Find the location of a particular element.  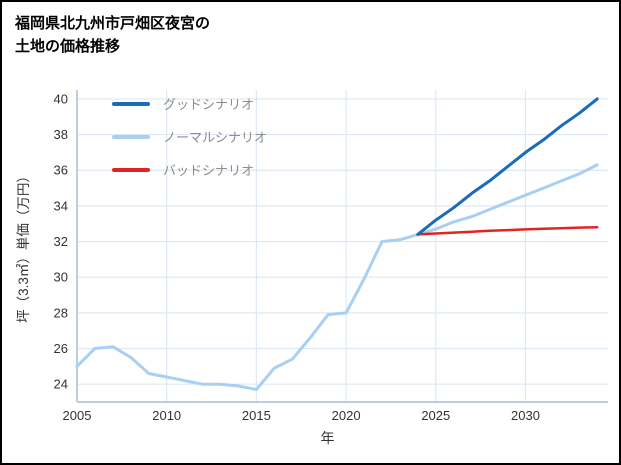

legend-label-bad: バッドシナリオ is located at coordinates (209, 170).